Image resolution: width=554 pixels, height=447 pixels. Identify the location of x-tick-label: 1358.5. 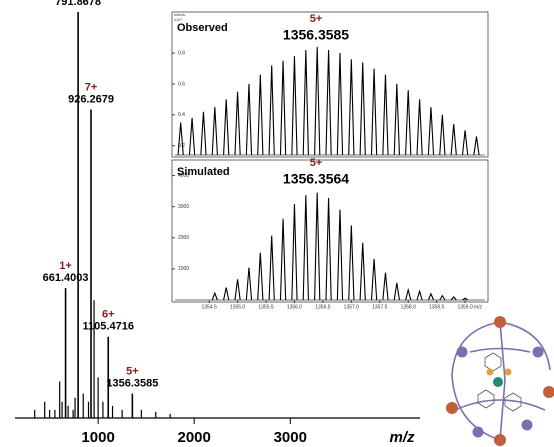
(437, 307).